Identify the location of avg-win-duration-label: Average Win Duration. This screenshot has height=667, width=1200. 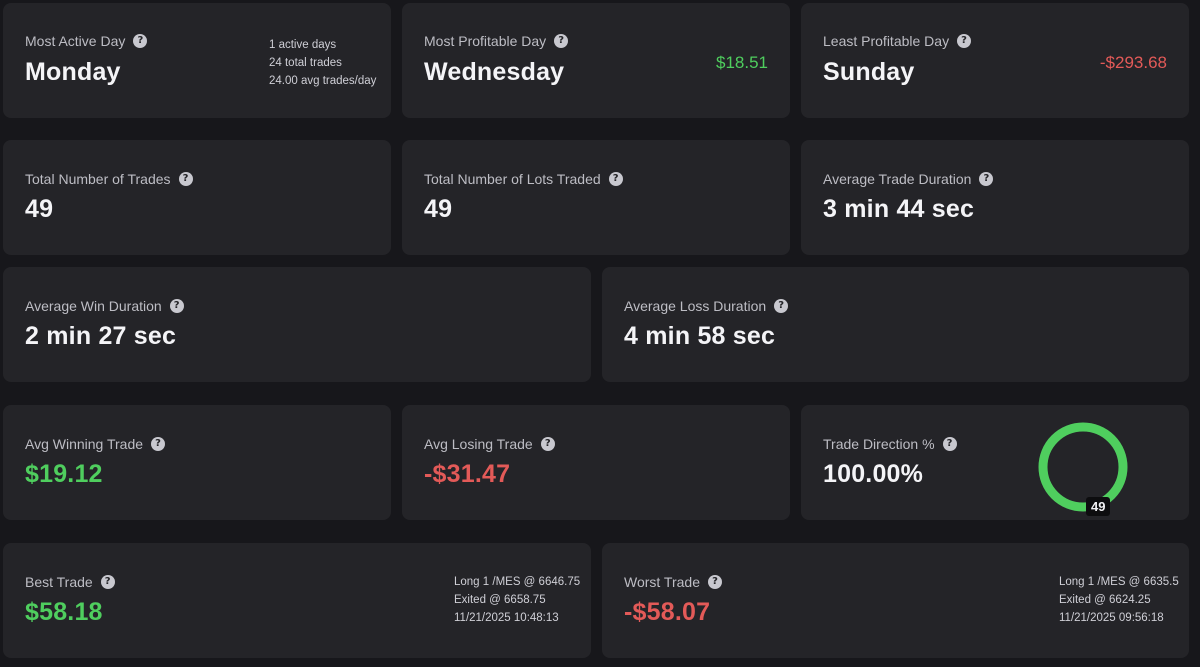
(93, 306).